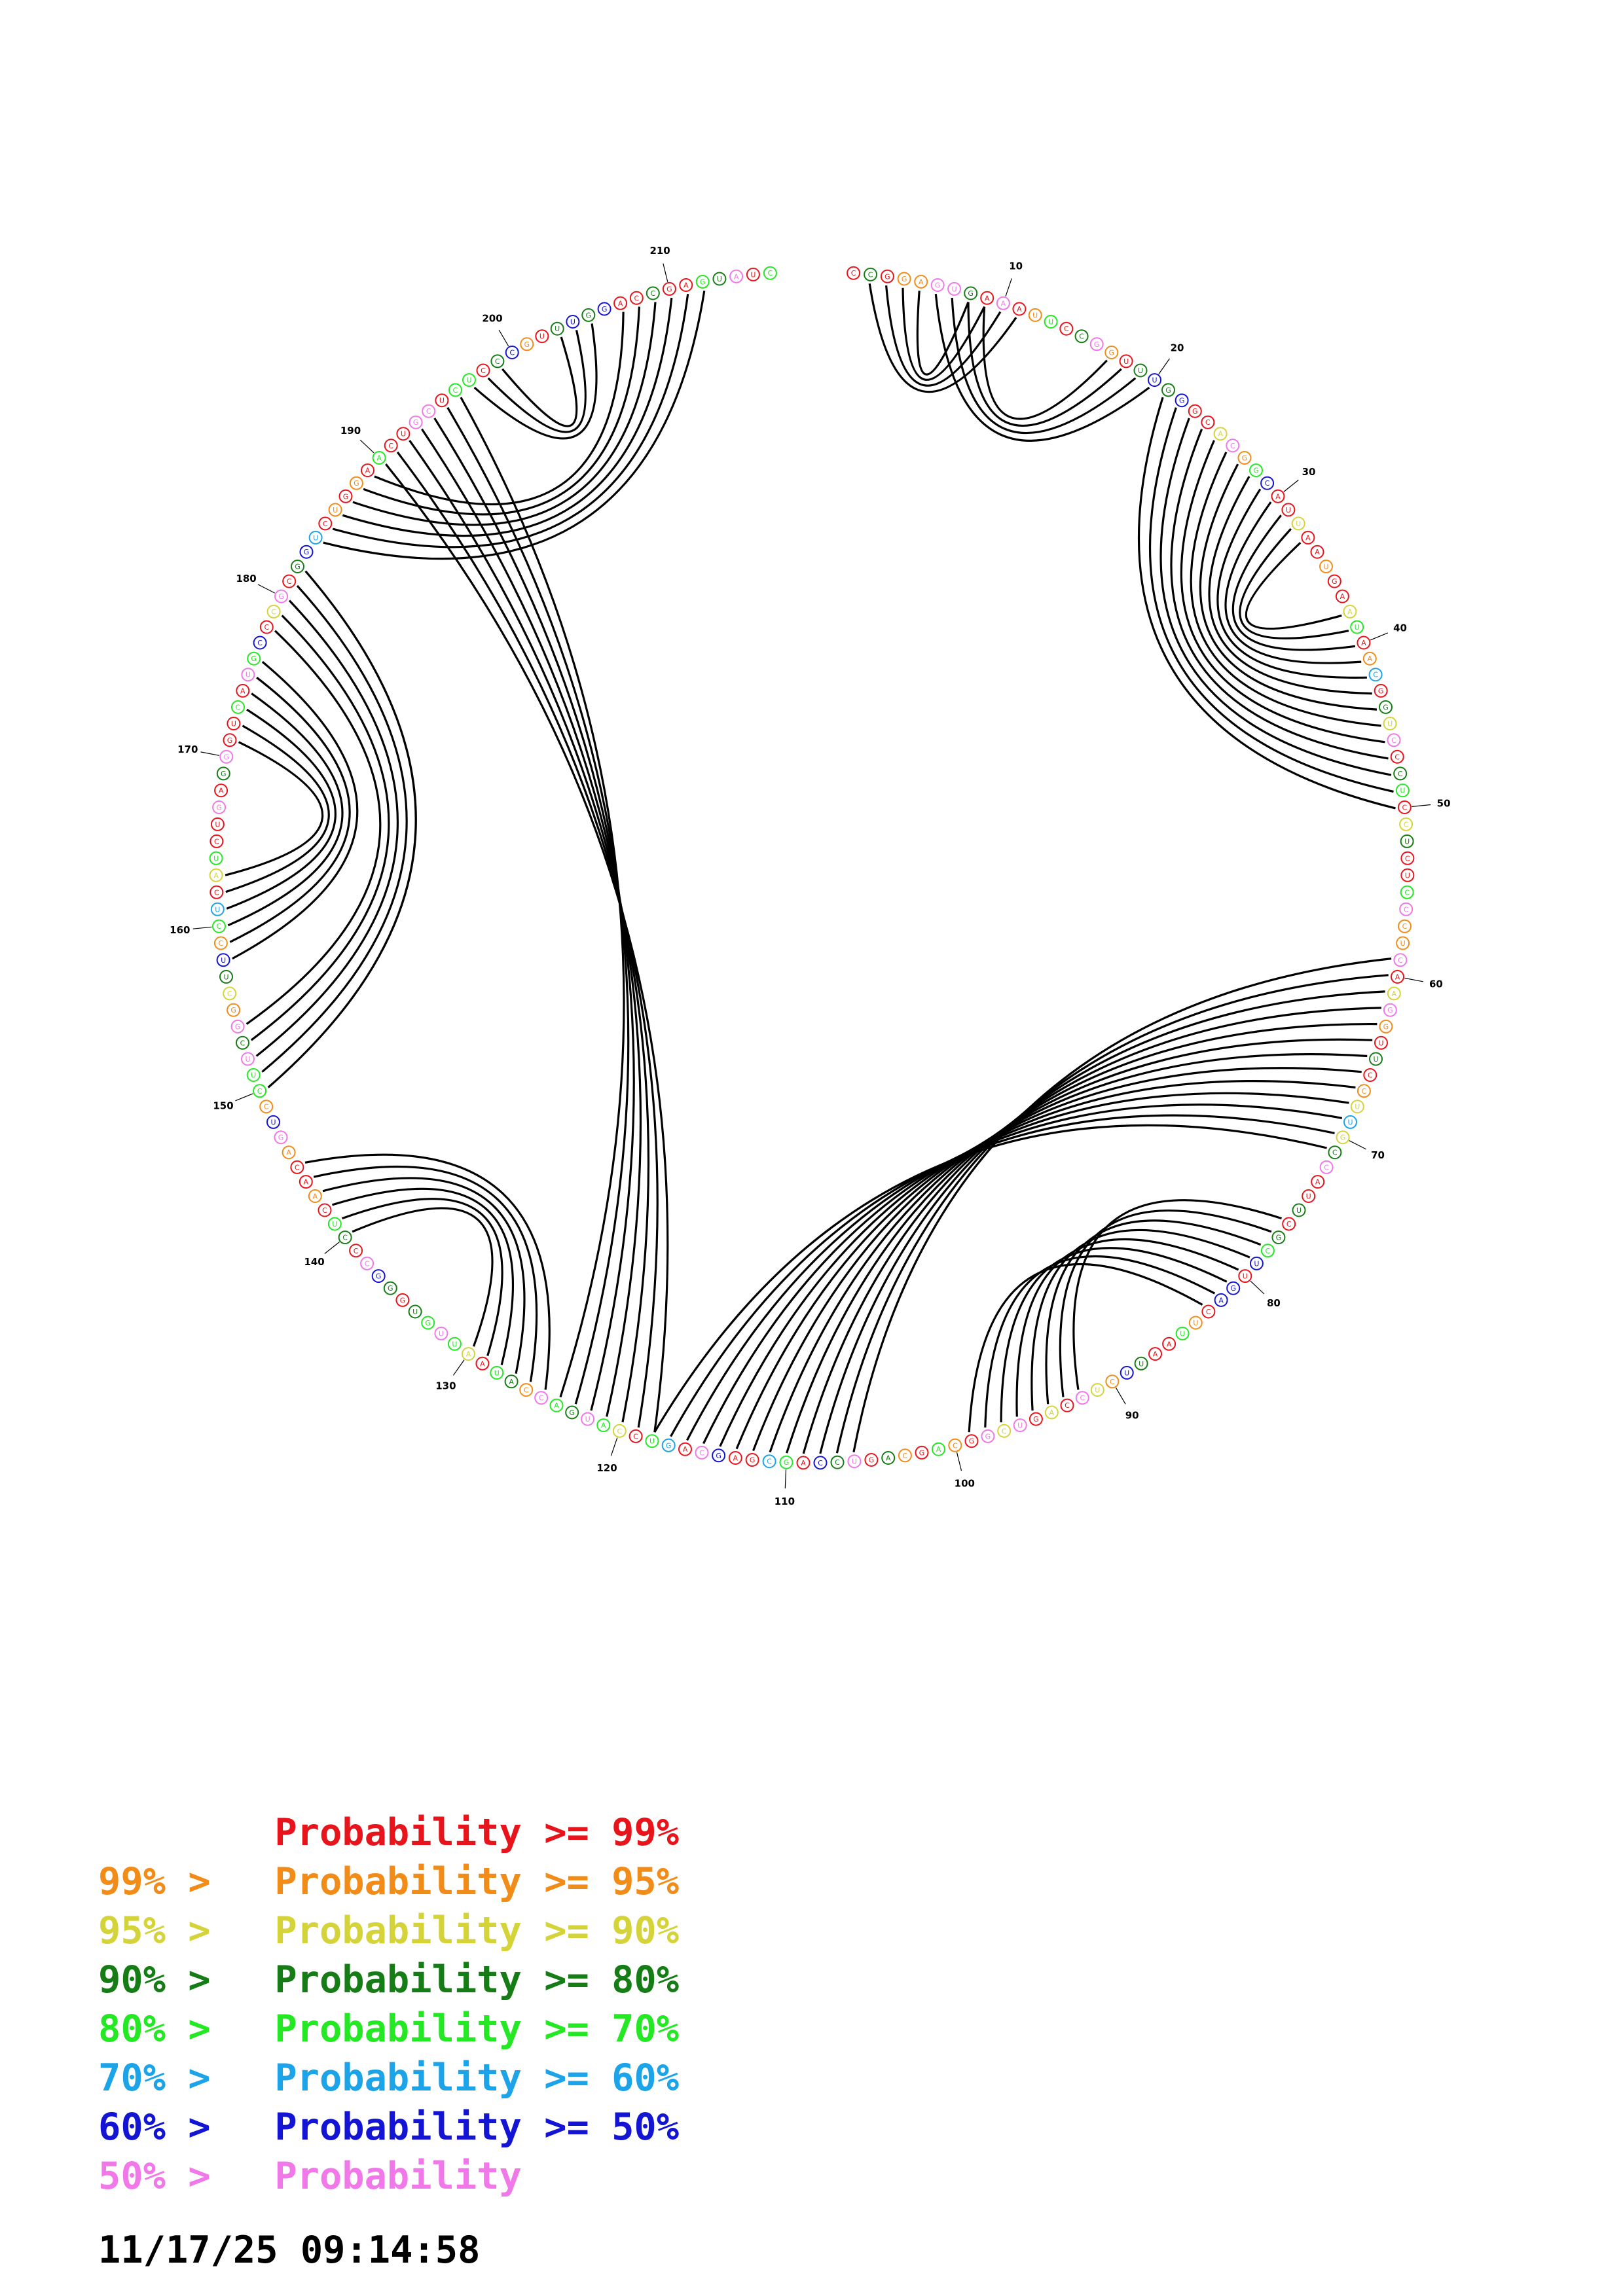  I want to click on tick-label: 60, so click(1436, 984).